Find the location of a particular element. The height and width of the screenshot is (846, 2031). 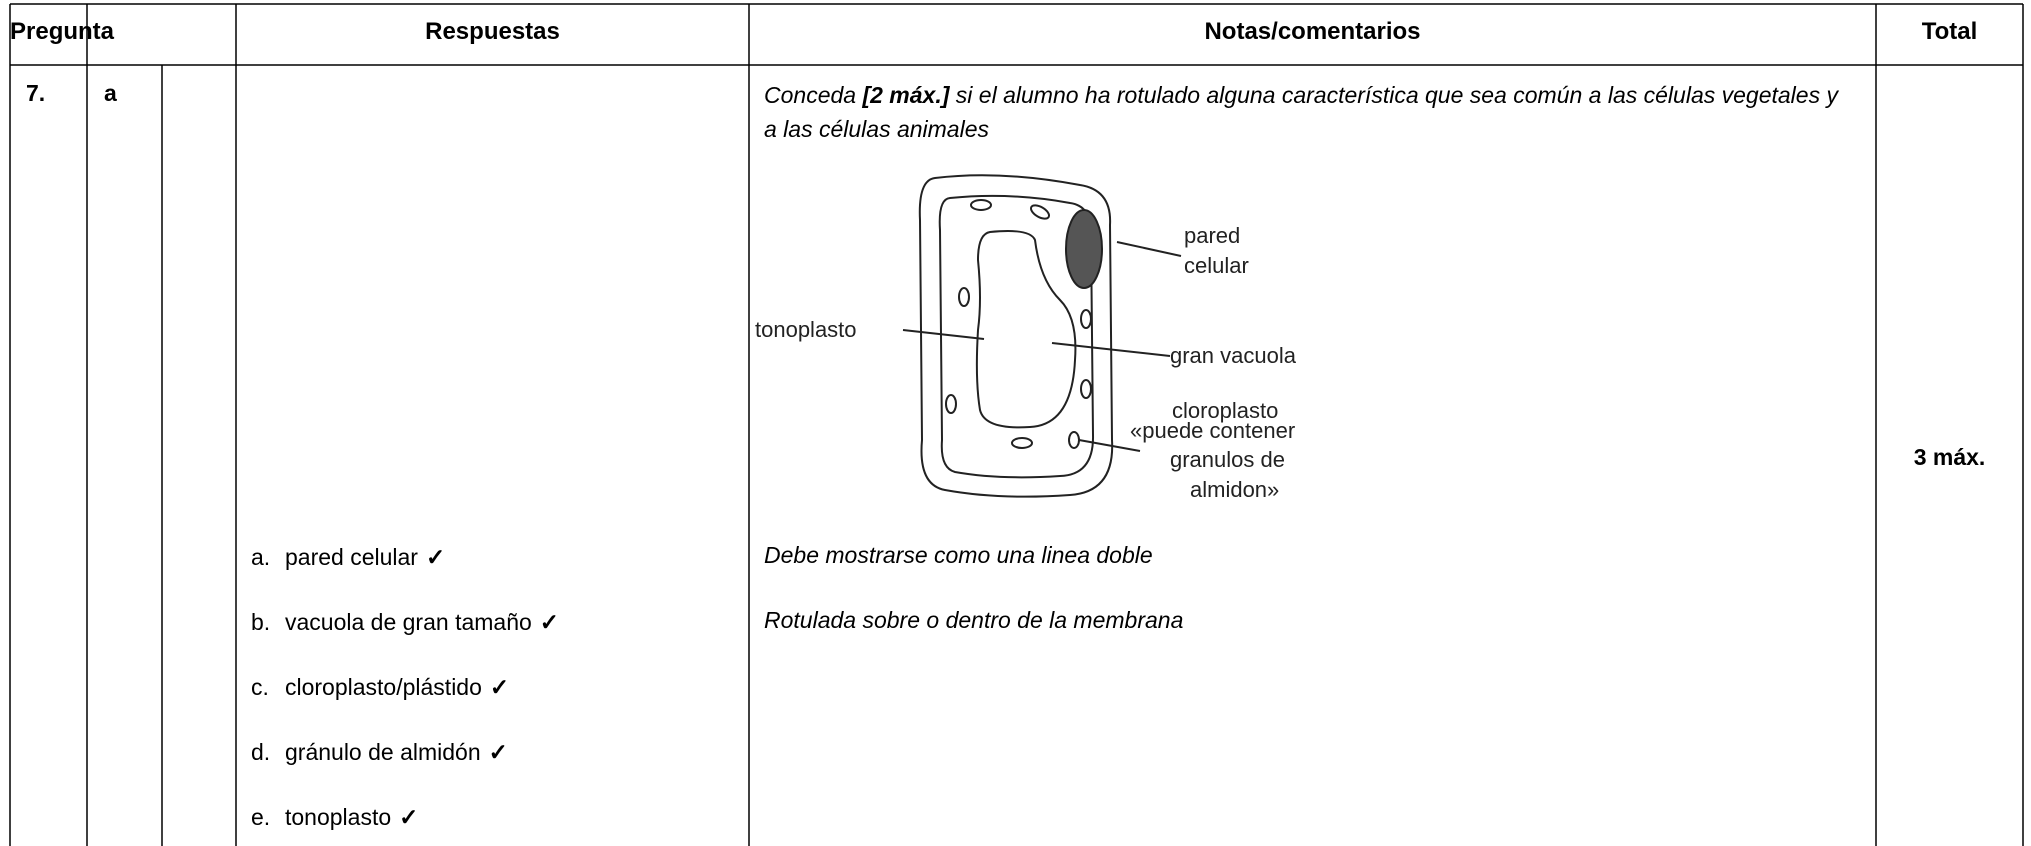

header-cell: Notas/comentarios is located at coordinates (1312, 31).